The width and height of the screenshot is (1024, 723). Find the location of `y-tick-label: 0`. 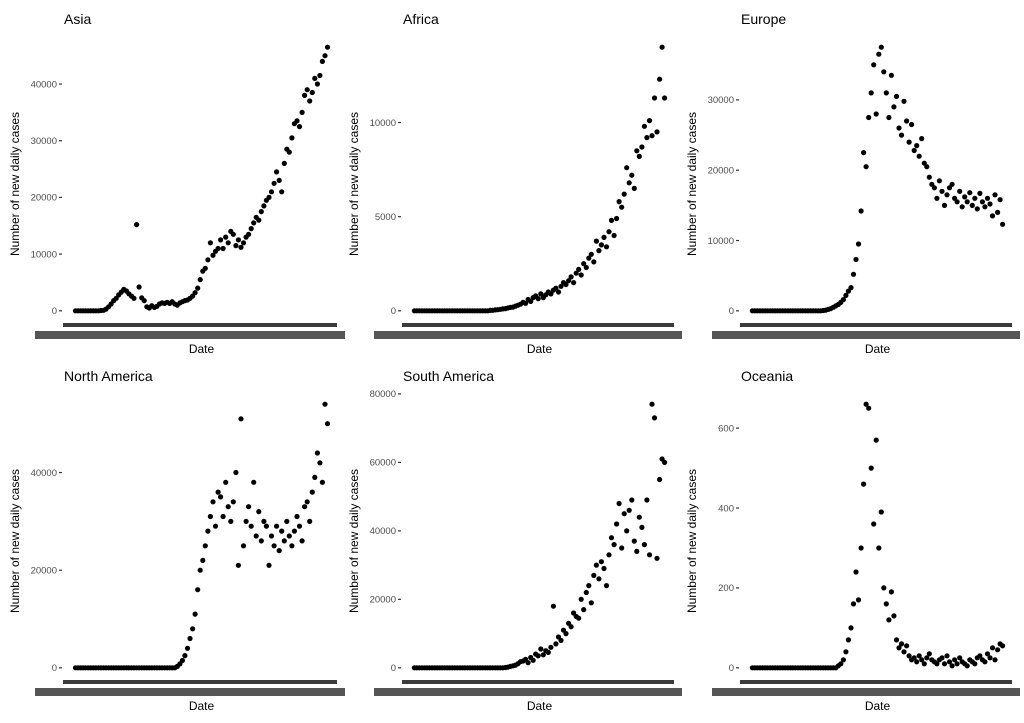

y-tick-label: 0 is located at coordinates (731, 311).